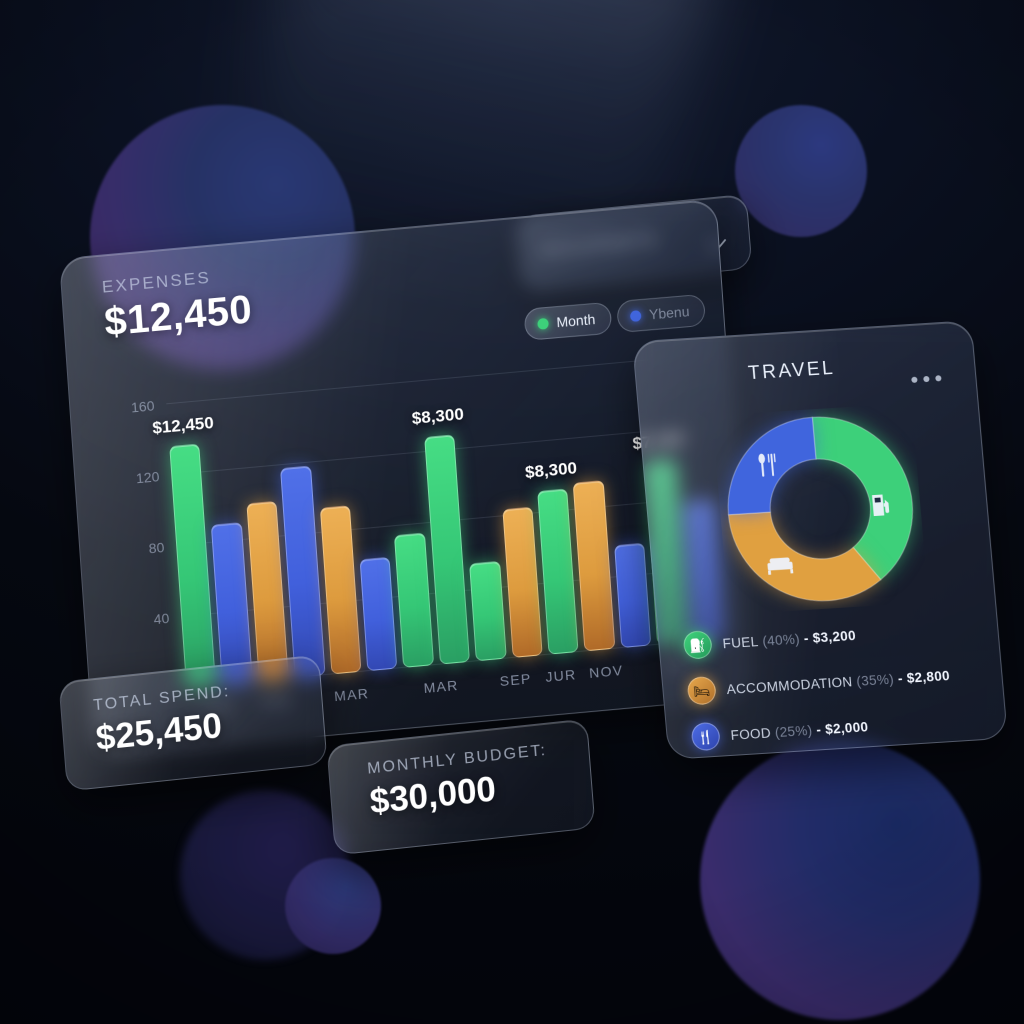 The image size is (1024, 1024). What do you see at coordinates (669, 313) in the screenshot?
I see `legend-pill-label: Ybenu` at bounding box center [669, 313].